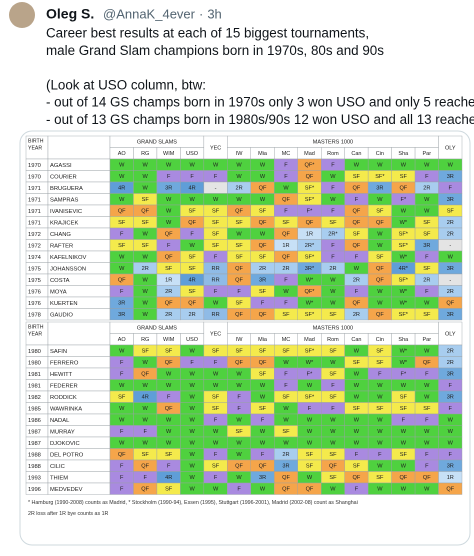 Image resolution: width=474 pixels, height=556 pixels. Describe the element at coordinates (450, 488) in the screenshot. I see `result-cell` at that location.